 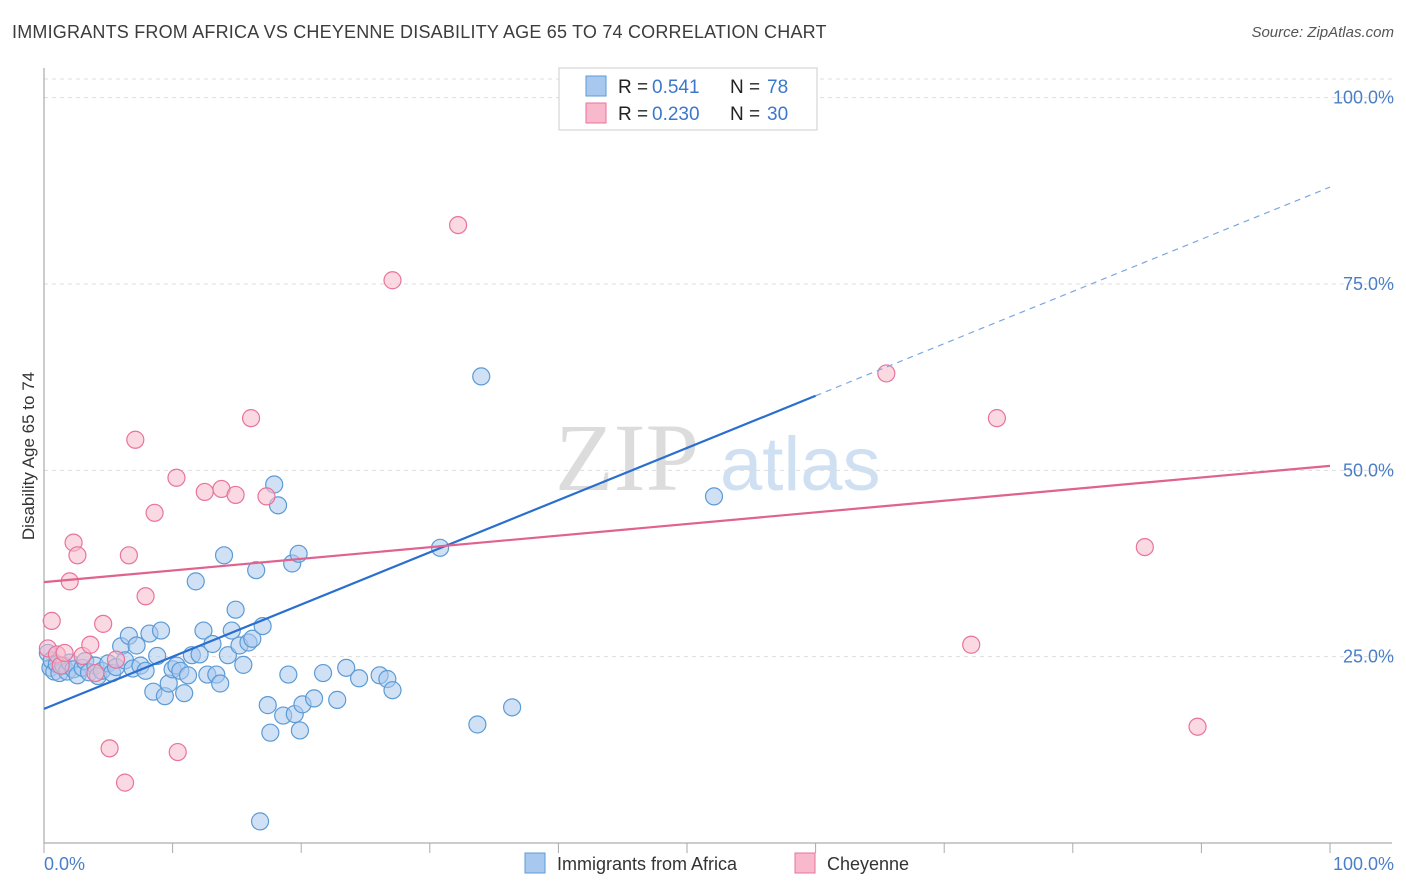 I want to click on legend-r-value-africa: 0.541, so click(x=676, y=87).